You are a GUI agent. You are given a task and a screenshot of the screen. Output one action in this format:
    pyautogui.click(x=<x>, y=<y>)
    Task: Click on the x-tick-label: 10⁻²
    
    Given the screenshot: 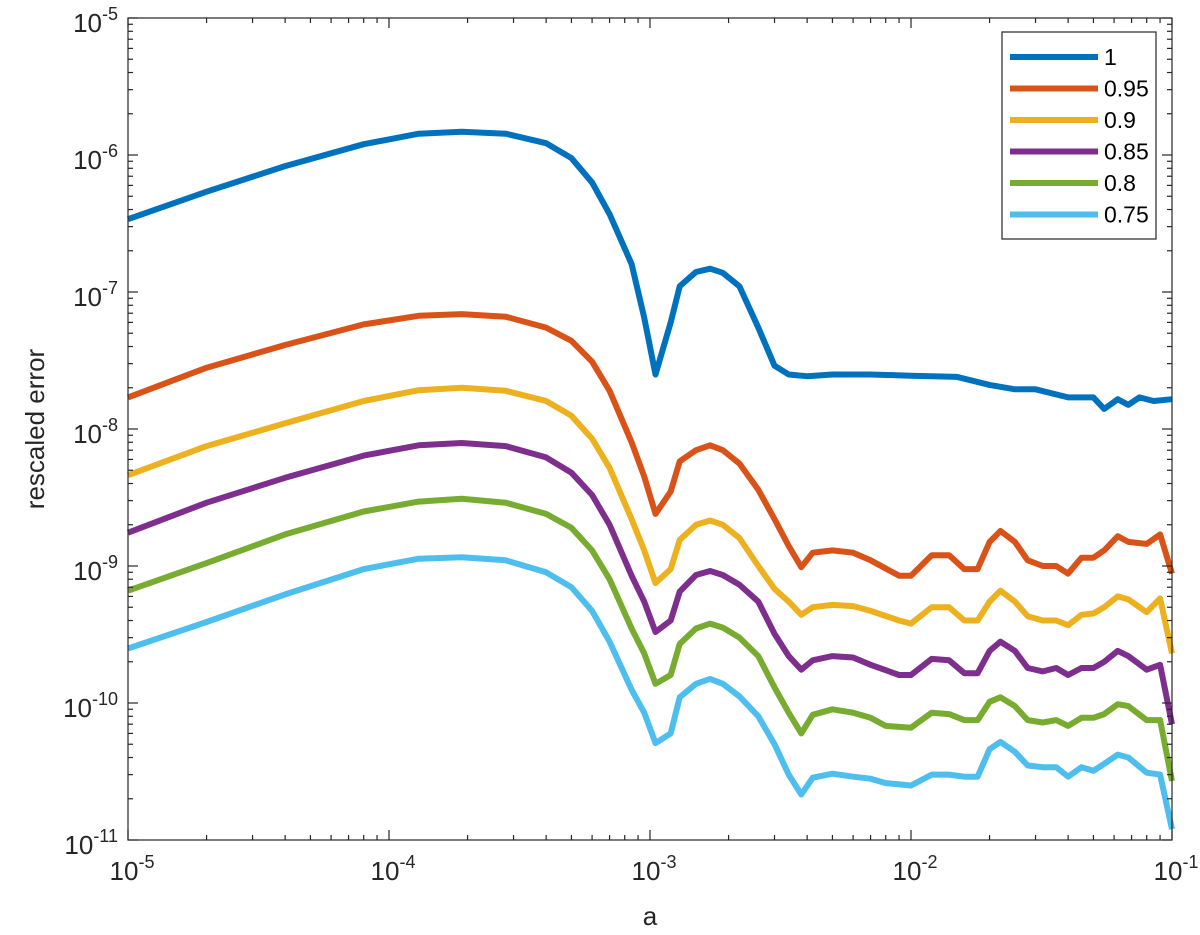 What is the action you would take?
    pyautogui.click(x=915, y=869)
    